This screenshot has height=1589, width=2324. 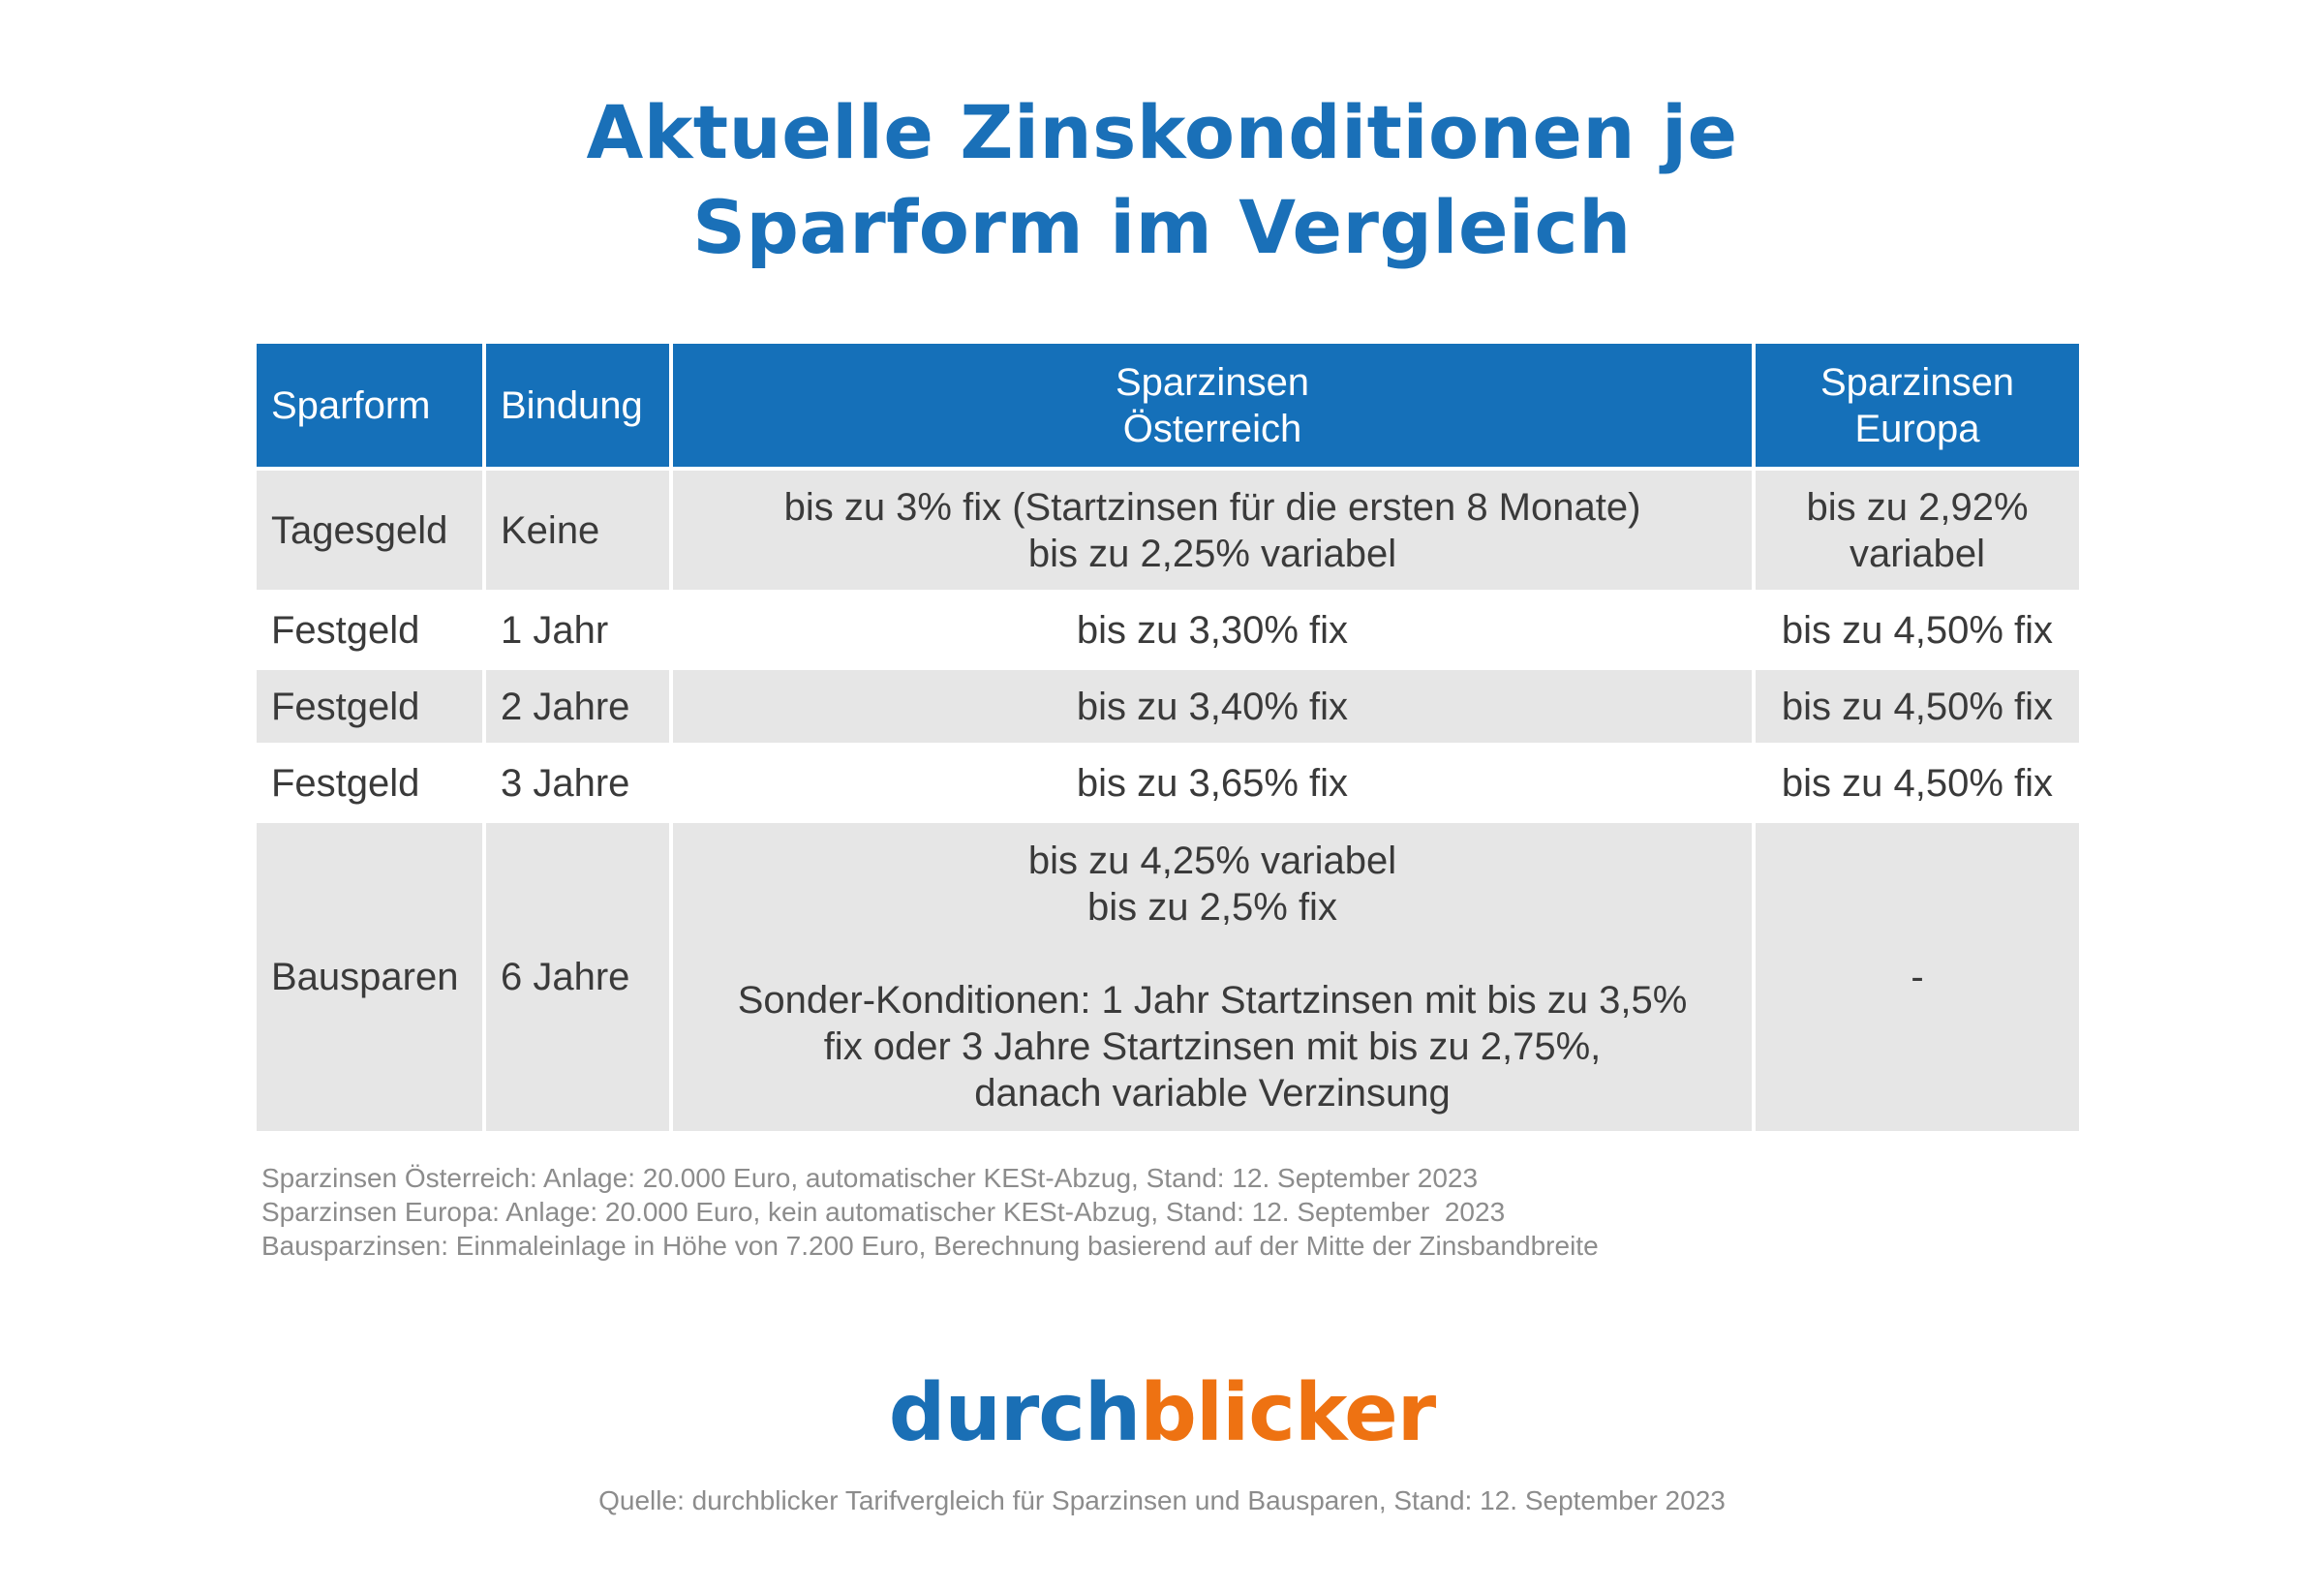 I want to click on cell-bindung: 2 Jahre, so click(x=578, y=707).